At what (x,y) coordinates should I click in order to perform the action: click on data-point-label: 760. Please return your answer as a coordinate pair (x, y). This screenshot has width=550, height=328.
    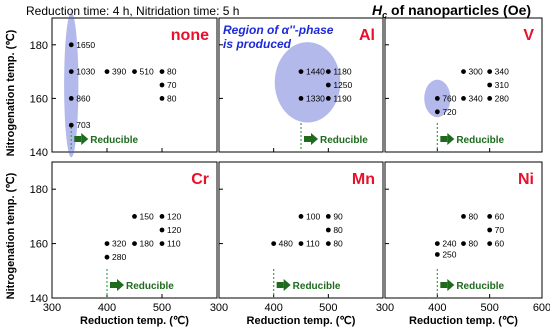
    Looking at the image, I should click on (449, 98).